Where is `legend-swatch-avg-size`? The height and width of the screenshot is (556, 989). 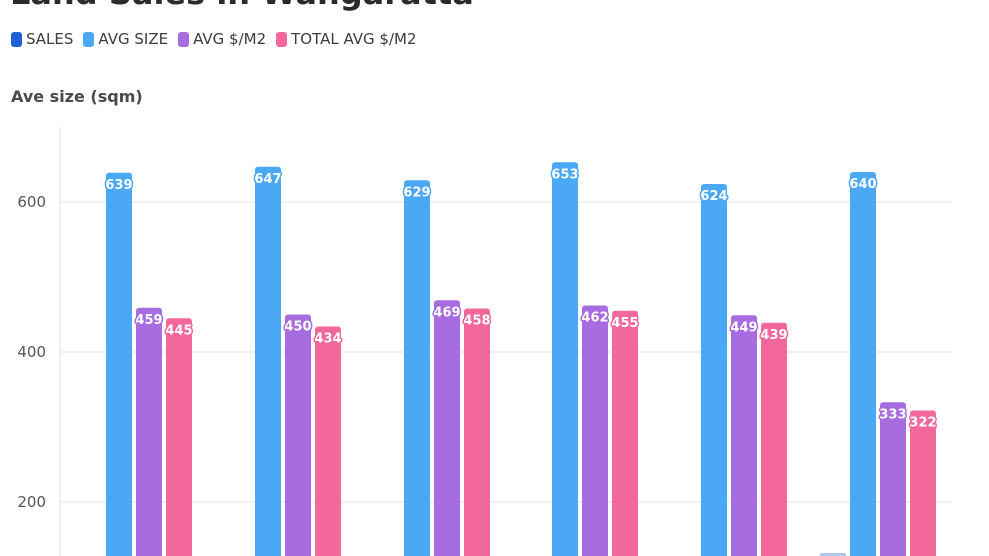 legend-swatch-avg-size is located at coordinates (89, 39).